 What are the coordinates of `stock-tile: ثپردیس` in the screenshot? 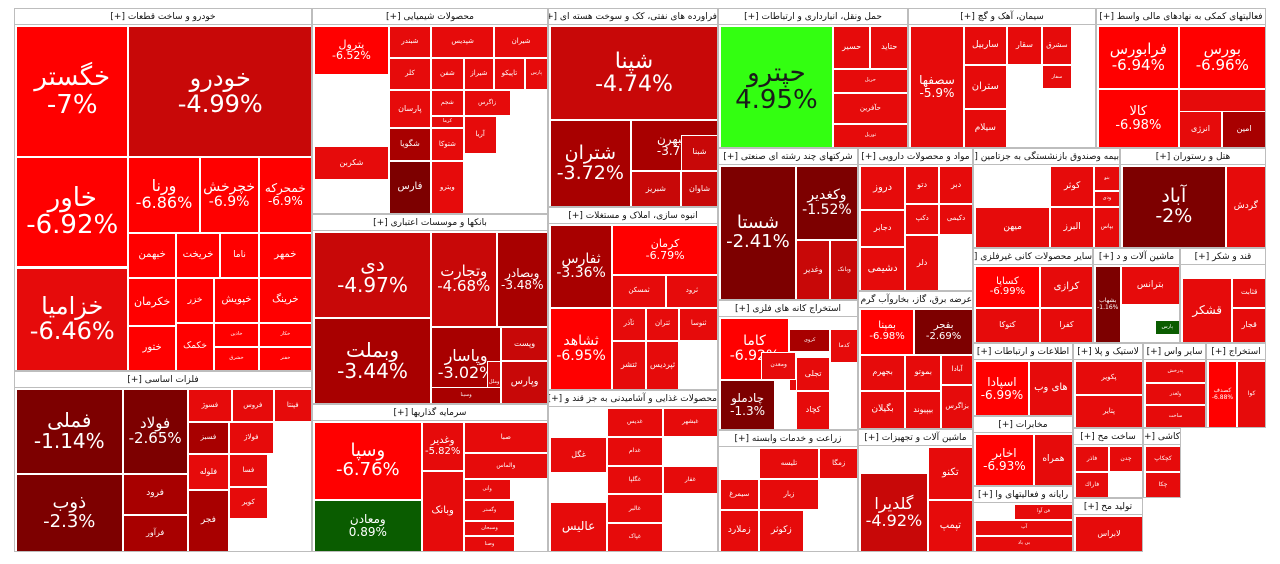 It's located at (662, 364).